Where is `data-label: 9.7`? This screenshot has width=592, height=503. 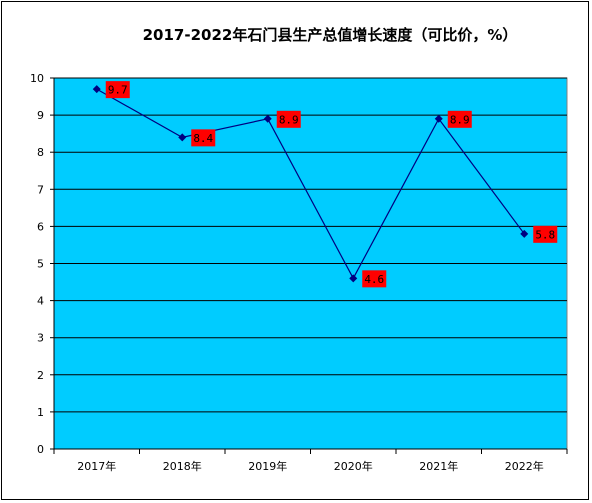
data-label: 9.7 is located at coordinates (118, 90).